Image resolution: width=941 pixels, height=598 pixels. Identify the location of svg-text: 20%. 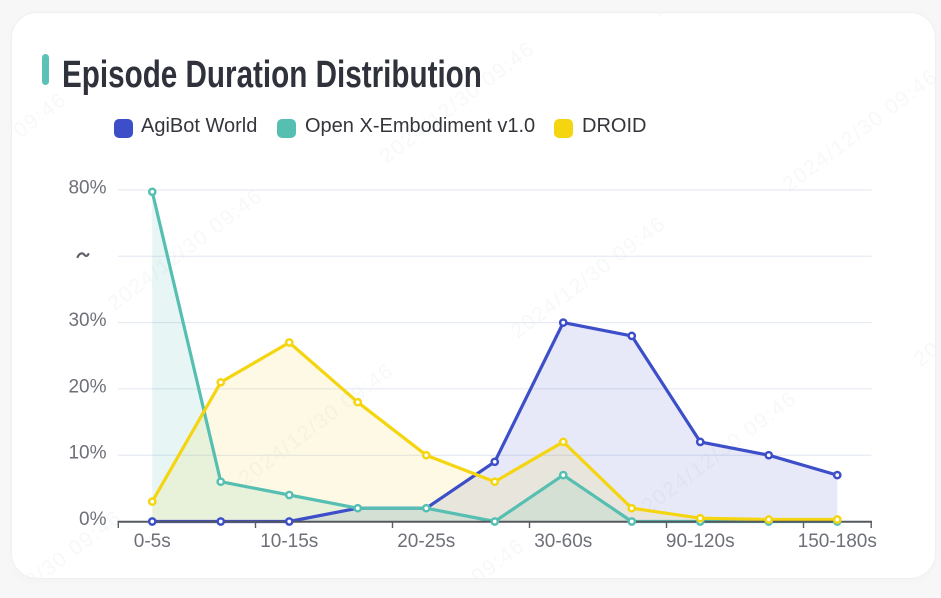
(87, 386).